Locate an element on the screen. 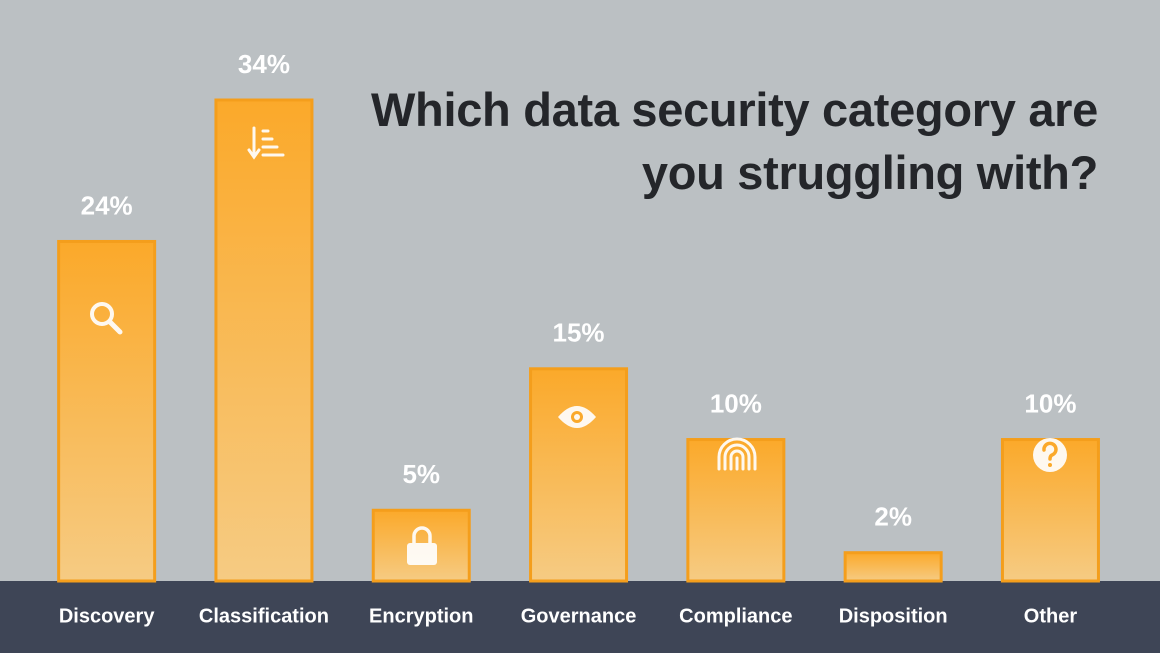 The image size is (1160, 653). fingerprint-icon is located at coordinates (737, 454).